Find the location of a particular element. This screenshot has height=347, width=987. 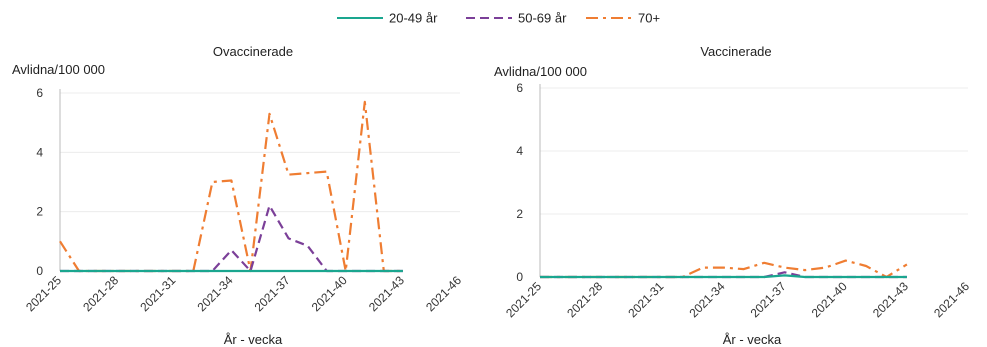

x-tick-label-1-2: 2021-31 is located at coordinates (645, 299).